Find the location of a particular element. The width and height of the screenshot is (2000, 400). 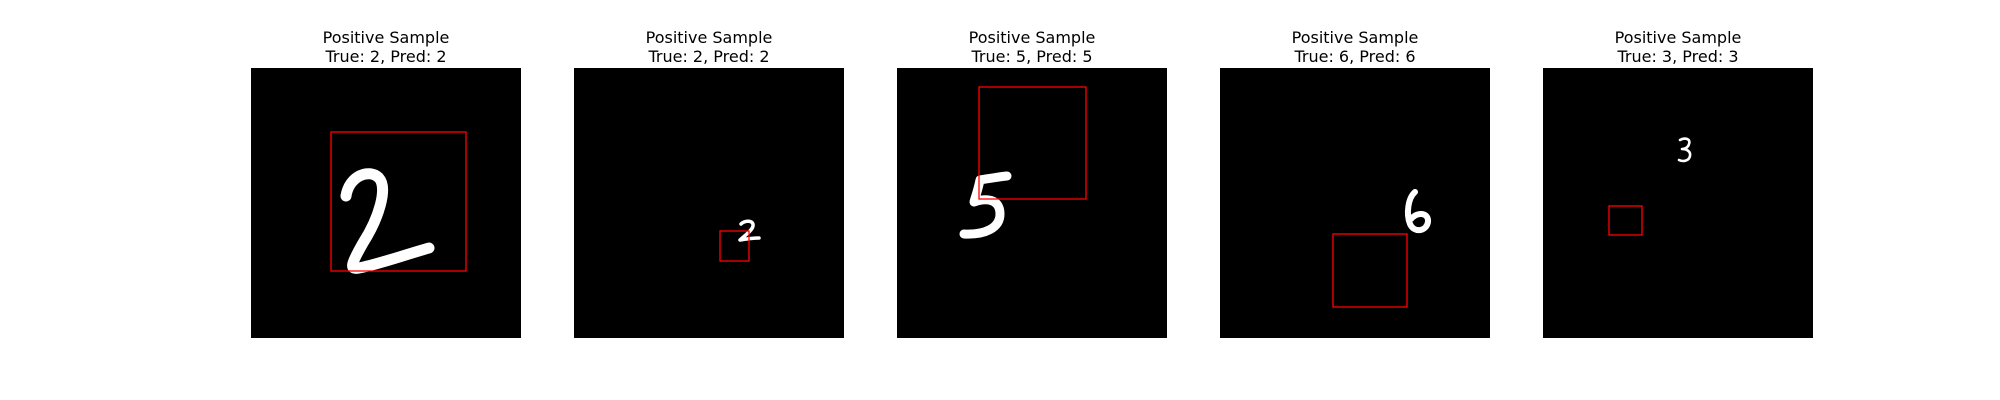

panel-title: Positive Sample True: 3, Pred: 3 is located at coordinates (1678, 47).